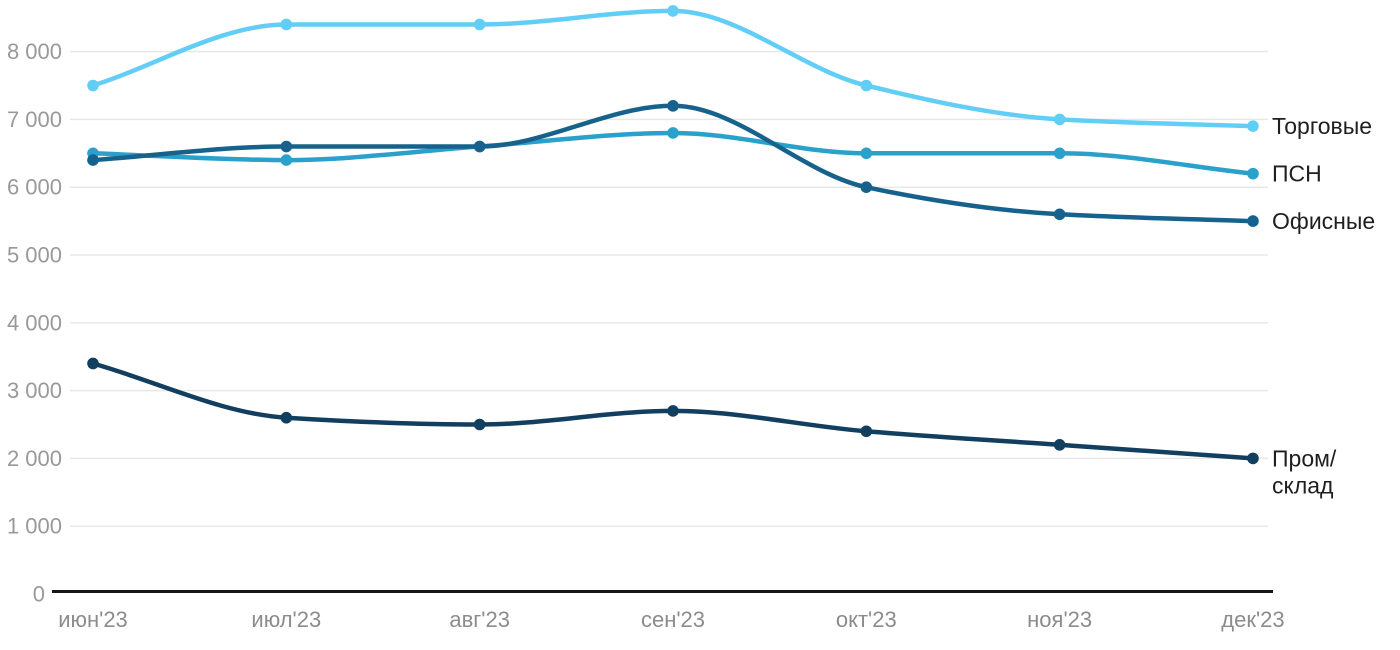 This screenshot has width=1400, height=650. Describe the element at coordinates (34, 51) in the screenshot. I see `y-axis-tick-label: 8 000` at that location.